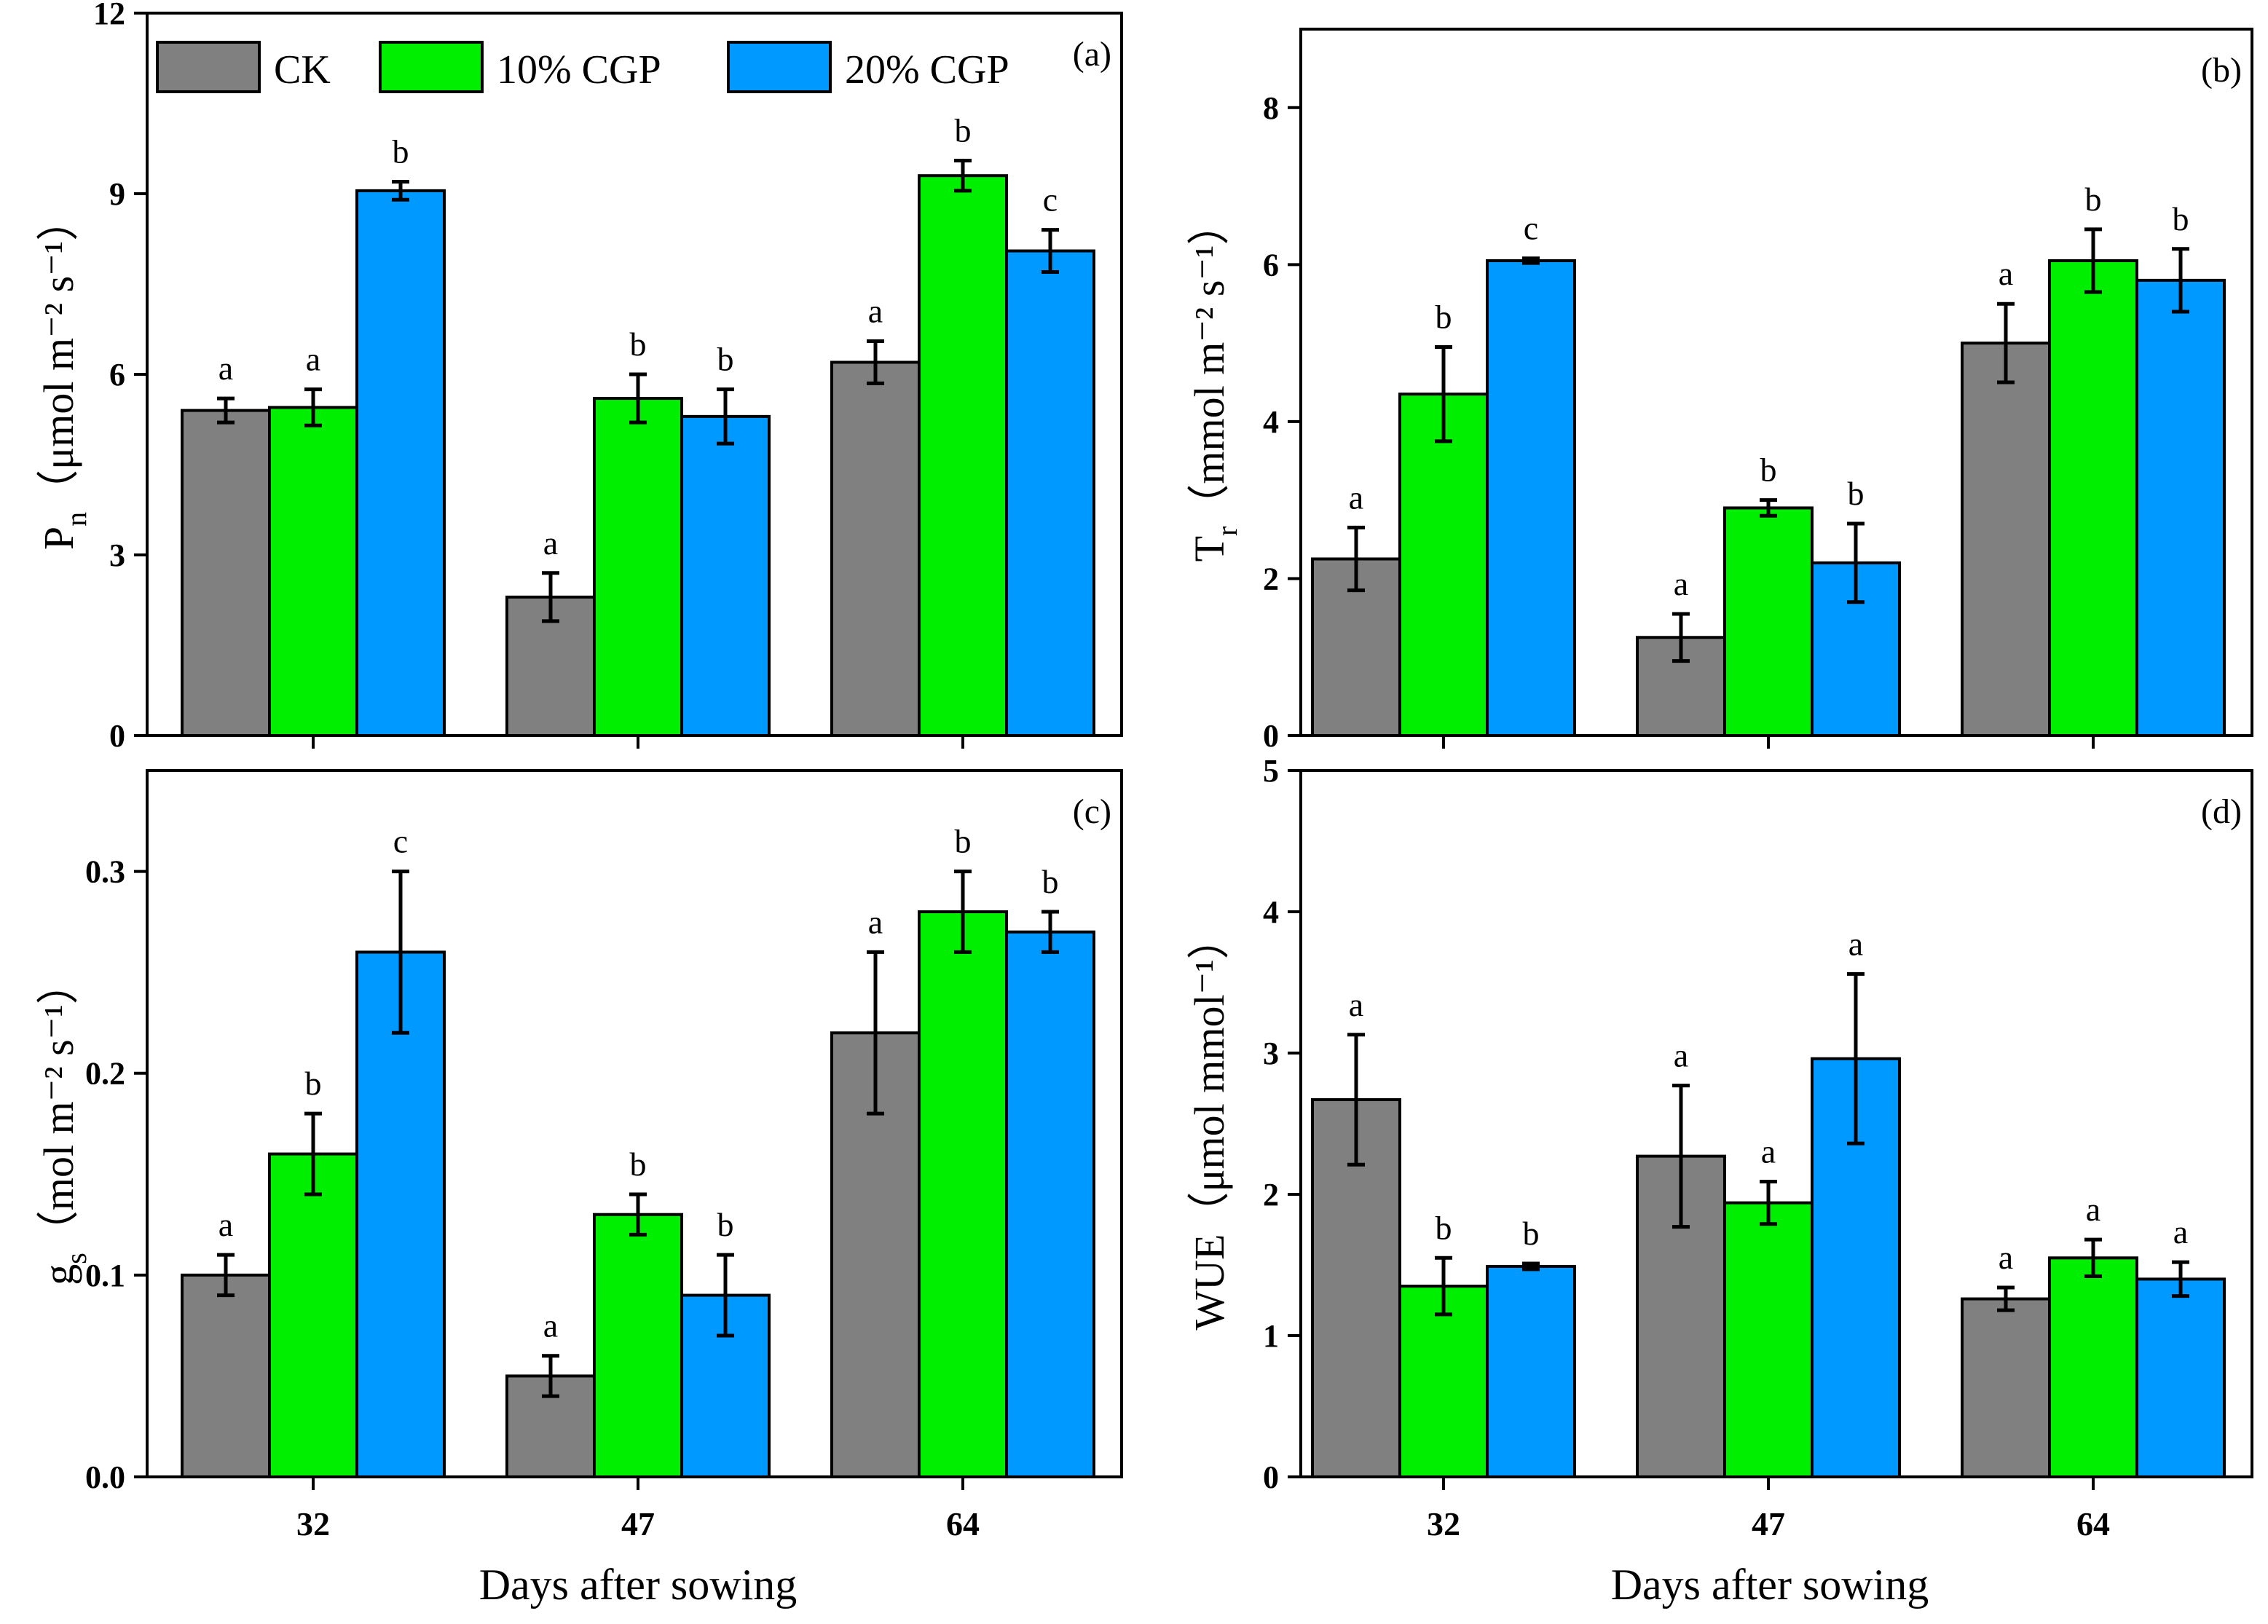 The width and height of the screenshot is (2268, 1624). What do you see at coordinates (2221, 70) in the screenshot?
I see `panel-label: (b)` at bounding box center [2221, 70].